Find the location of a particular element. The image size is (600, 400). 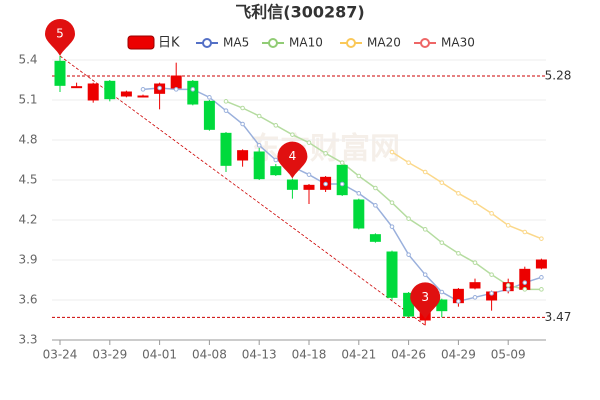

y-tick-label: 4.2 is located at coordinates (27, 220).